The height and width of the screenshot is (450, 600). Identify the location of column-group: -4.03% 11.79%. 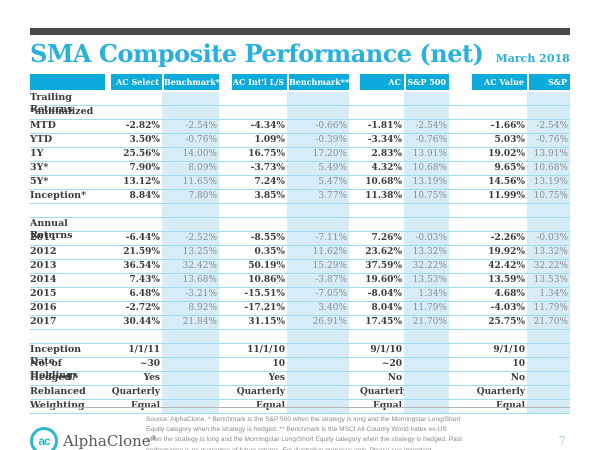
(521, 308).